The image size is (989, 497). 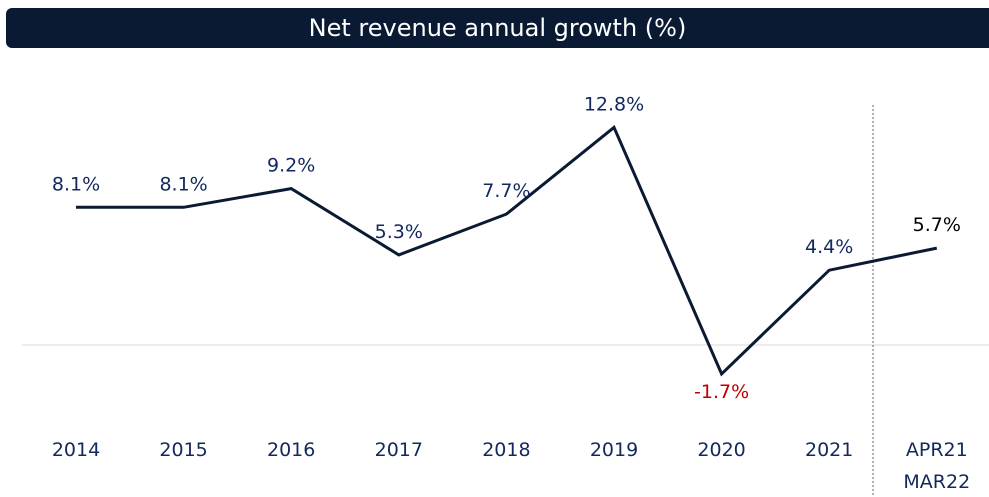 I want to click on data-label: 7.7%, so click(x=506, y=191).